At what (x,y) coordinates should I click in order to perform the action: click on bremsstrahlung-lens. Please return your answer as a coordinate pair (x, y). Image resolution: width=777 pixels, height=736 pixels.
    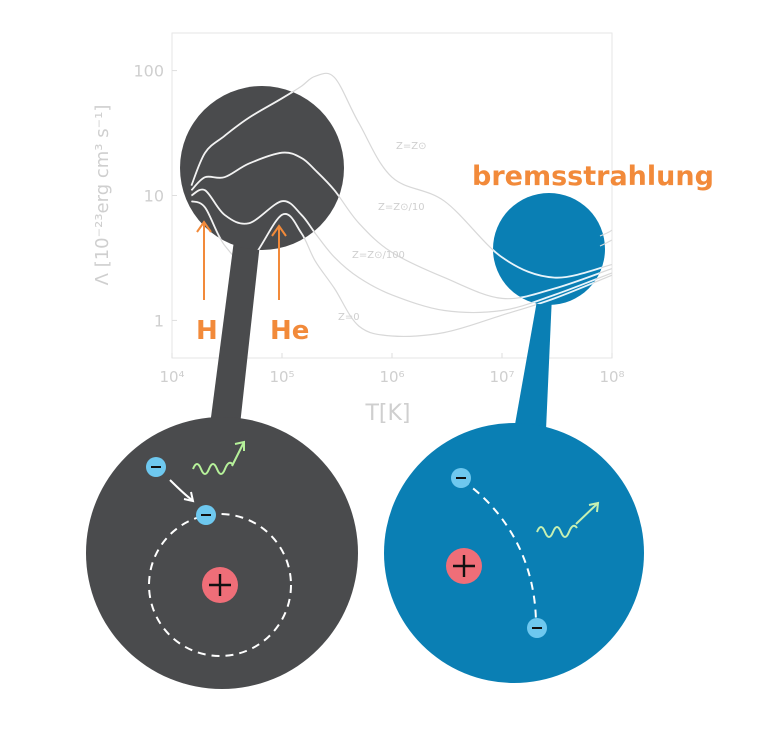
    Looking at the image, I should click on (549, 249).